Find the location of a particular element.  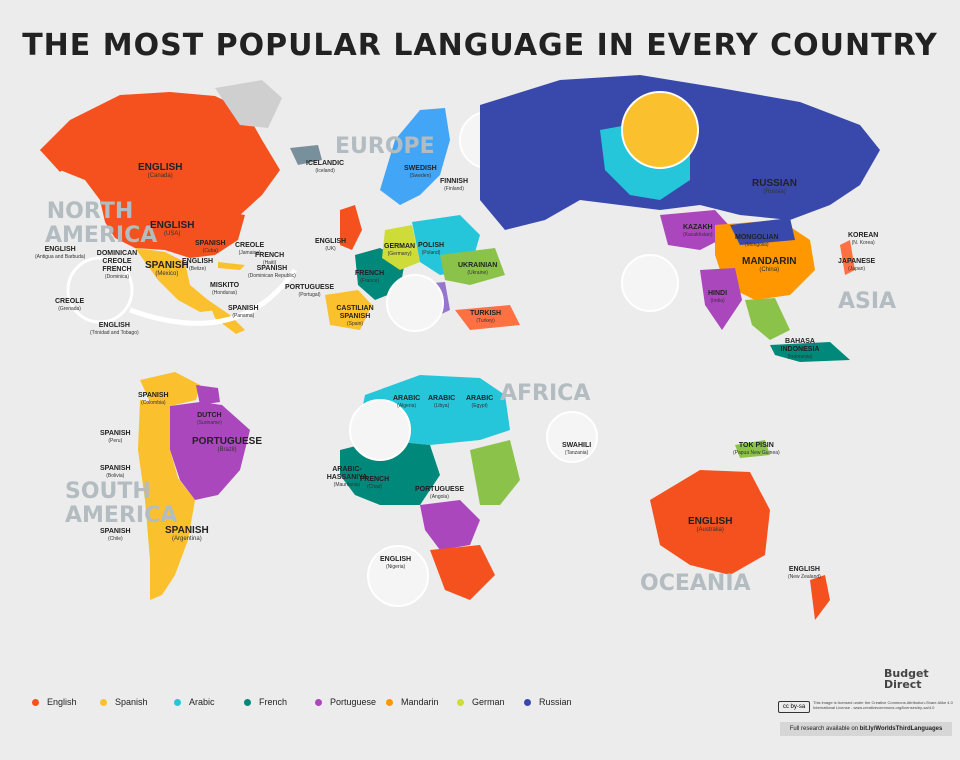

country-label: POLISH (Poland) is located at coordinates (431, 249).